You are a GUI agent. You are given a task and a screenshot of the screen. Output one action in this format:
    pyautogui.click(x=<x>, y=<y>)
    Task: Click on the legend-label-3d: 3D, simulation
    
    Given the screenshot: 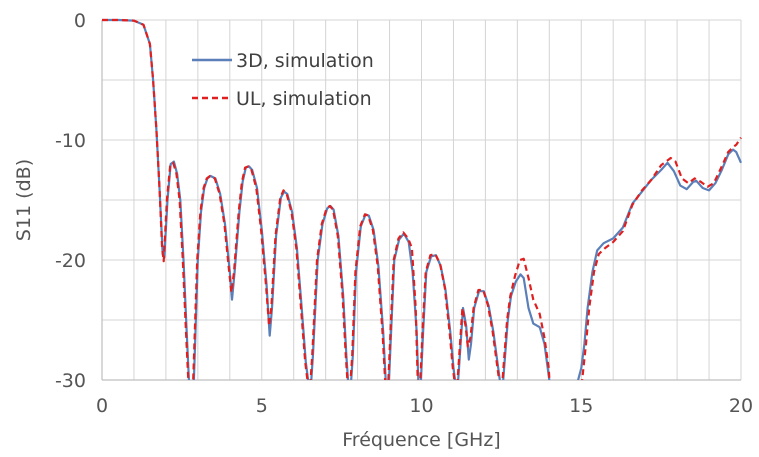 What is the action you would take?
    pyautogui.click(x=305, y=61)
    